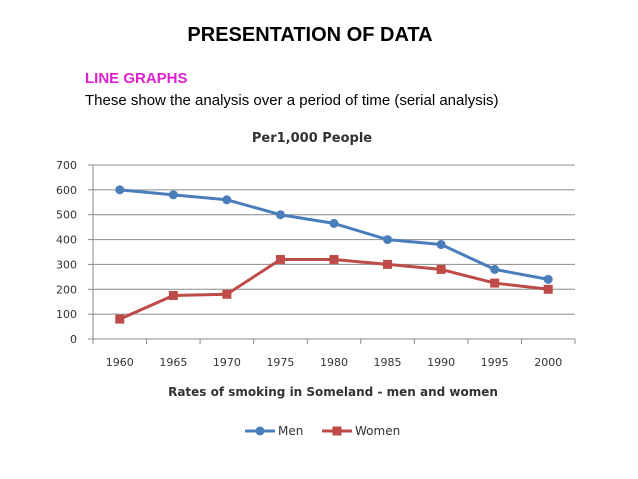 This screenshot has width=638, height=479. Describe the element at coordinates (312, 138) in the screenshot. I see `chart-title: Per1,000 People` at that location.